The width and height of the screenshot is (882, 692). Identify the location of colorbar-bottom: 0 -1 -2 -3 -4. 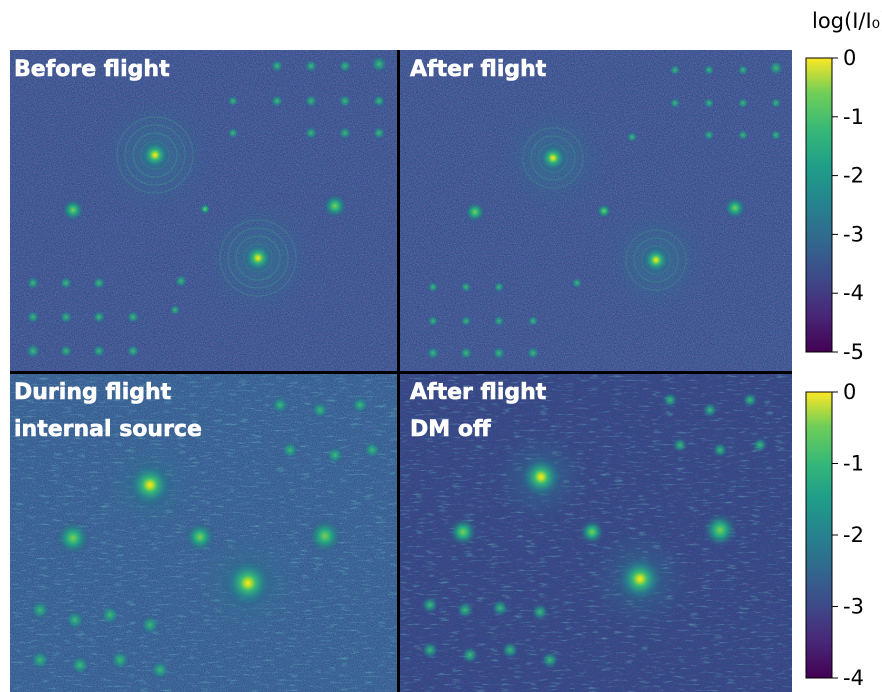
(834, 535).